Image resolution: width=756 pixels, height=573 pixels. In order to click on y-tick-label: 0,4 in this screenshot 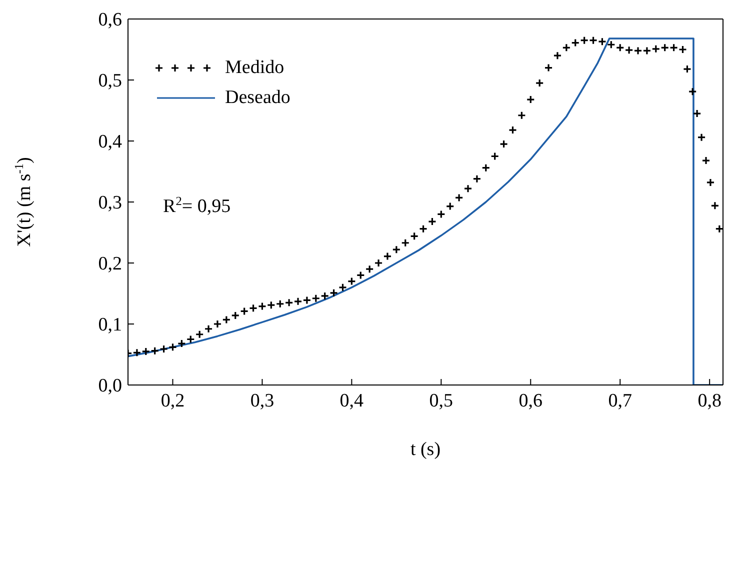, I will do `click(110, 142)`.